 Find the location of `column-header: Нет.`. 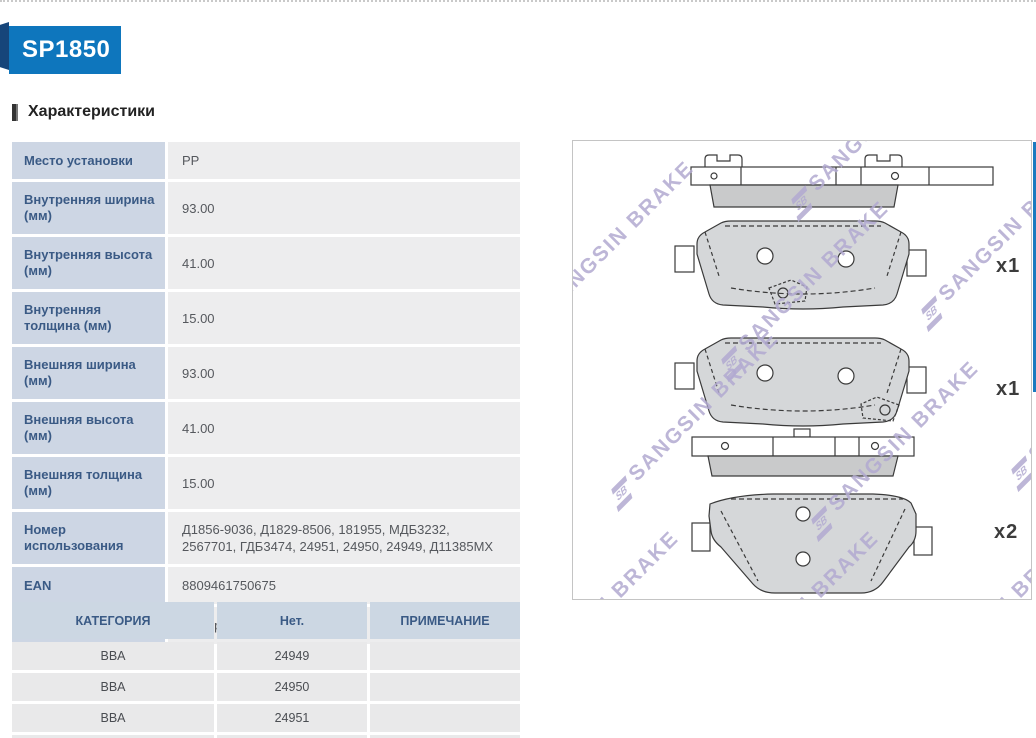

column-header: Нет. is located at coordinates (292, 620).